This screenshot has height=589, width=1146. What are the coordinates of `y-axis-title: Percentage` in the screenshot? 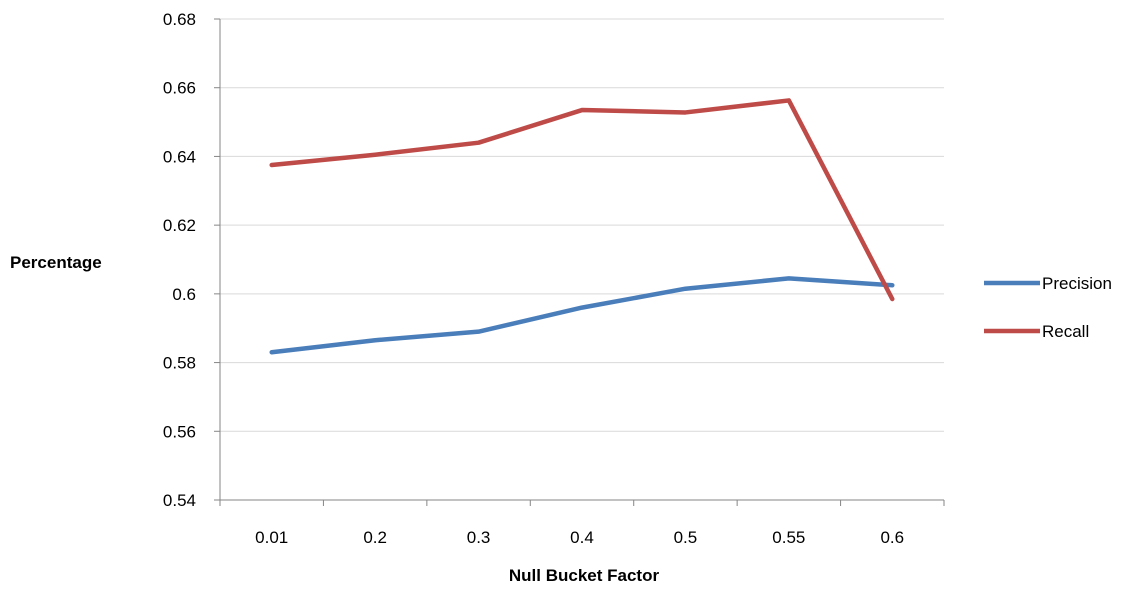 It's located at (56, 262).